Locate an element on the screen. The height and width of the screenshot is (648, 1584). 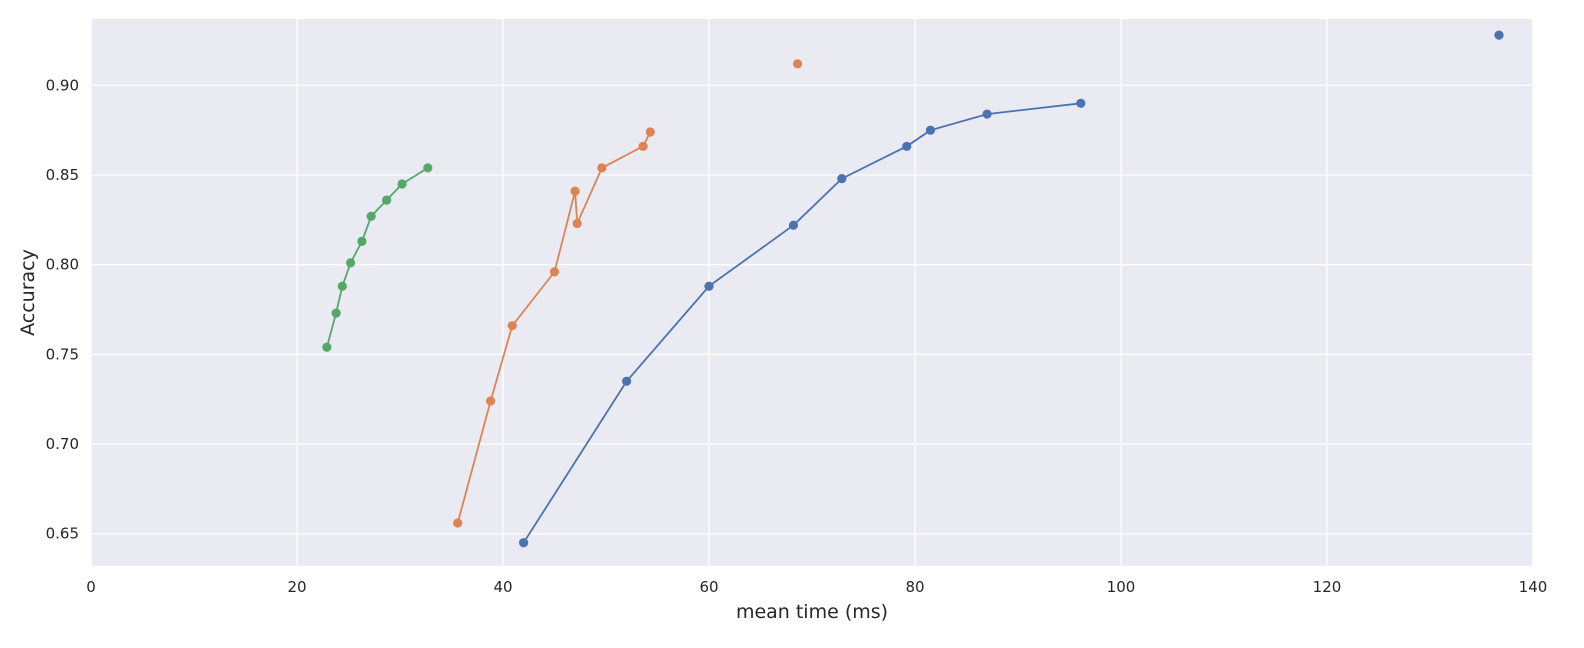
y-tick-label: 0.90 is located at coordinates (62, 85).